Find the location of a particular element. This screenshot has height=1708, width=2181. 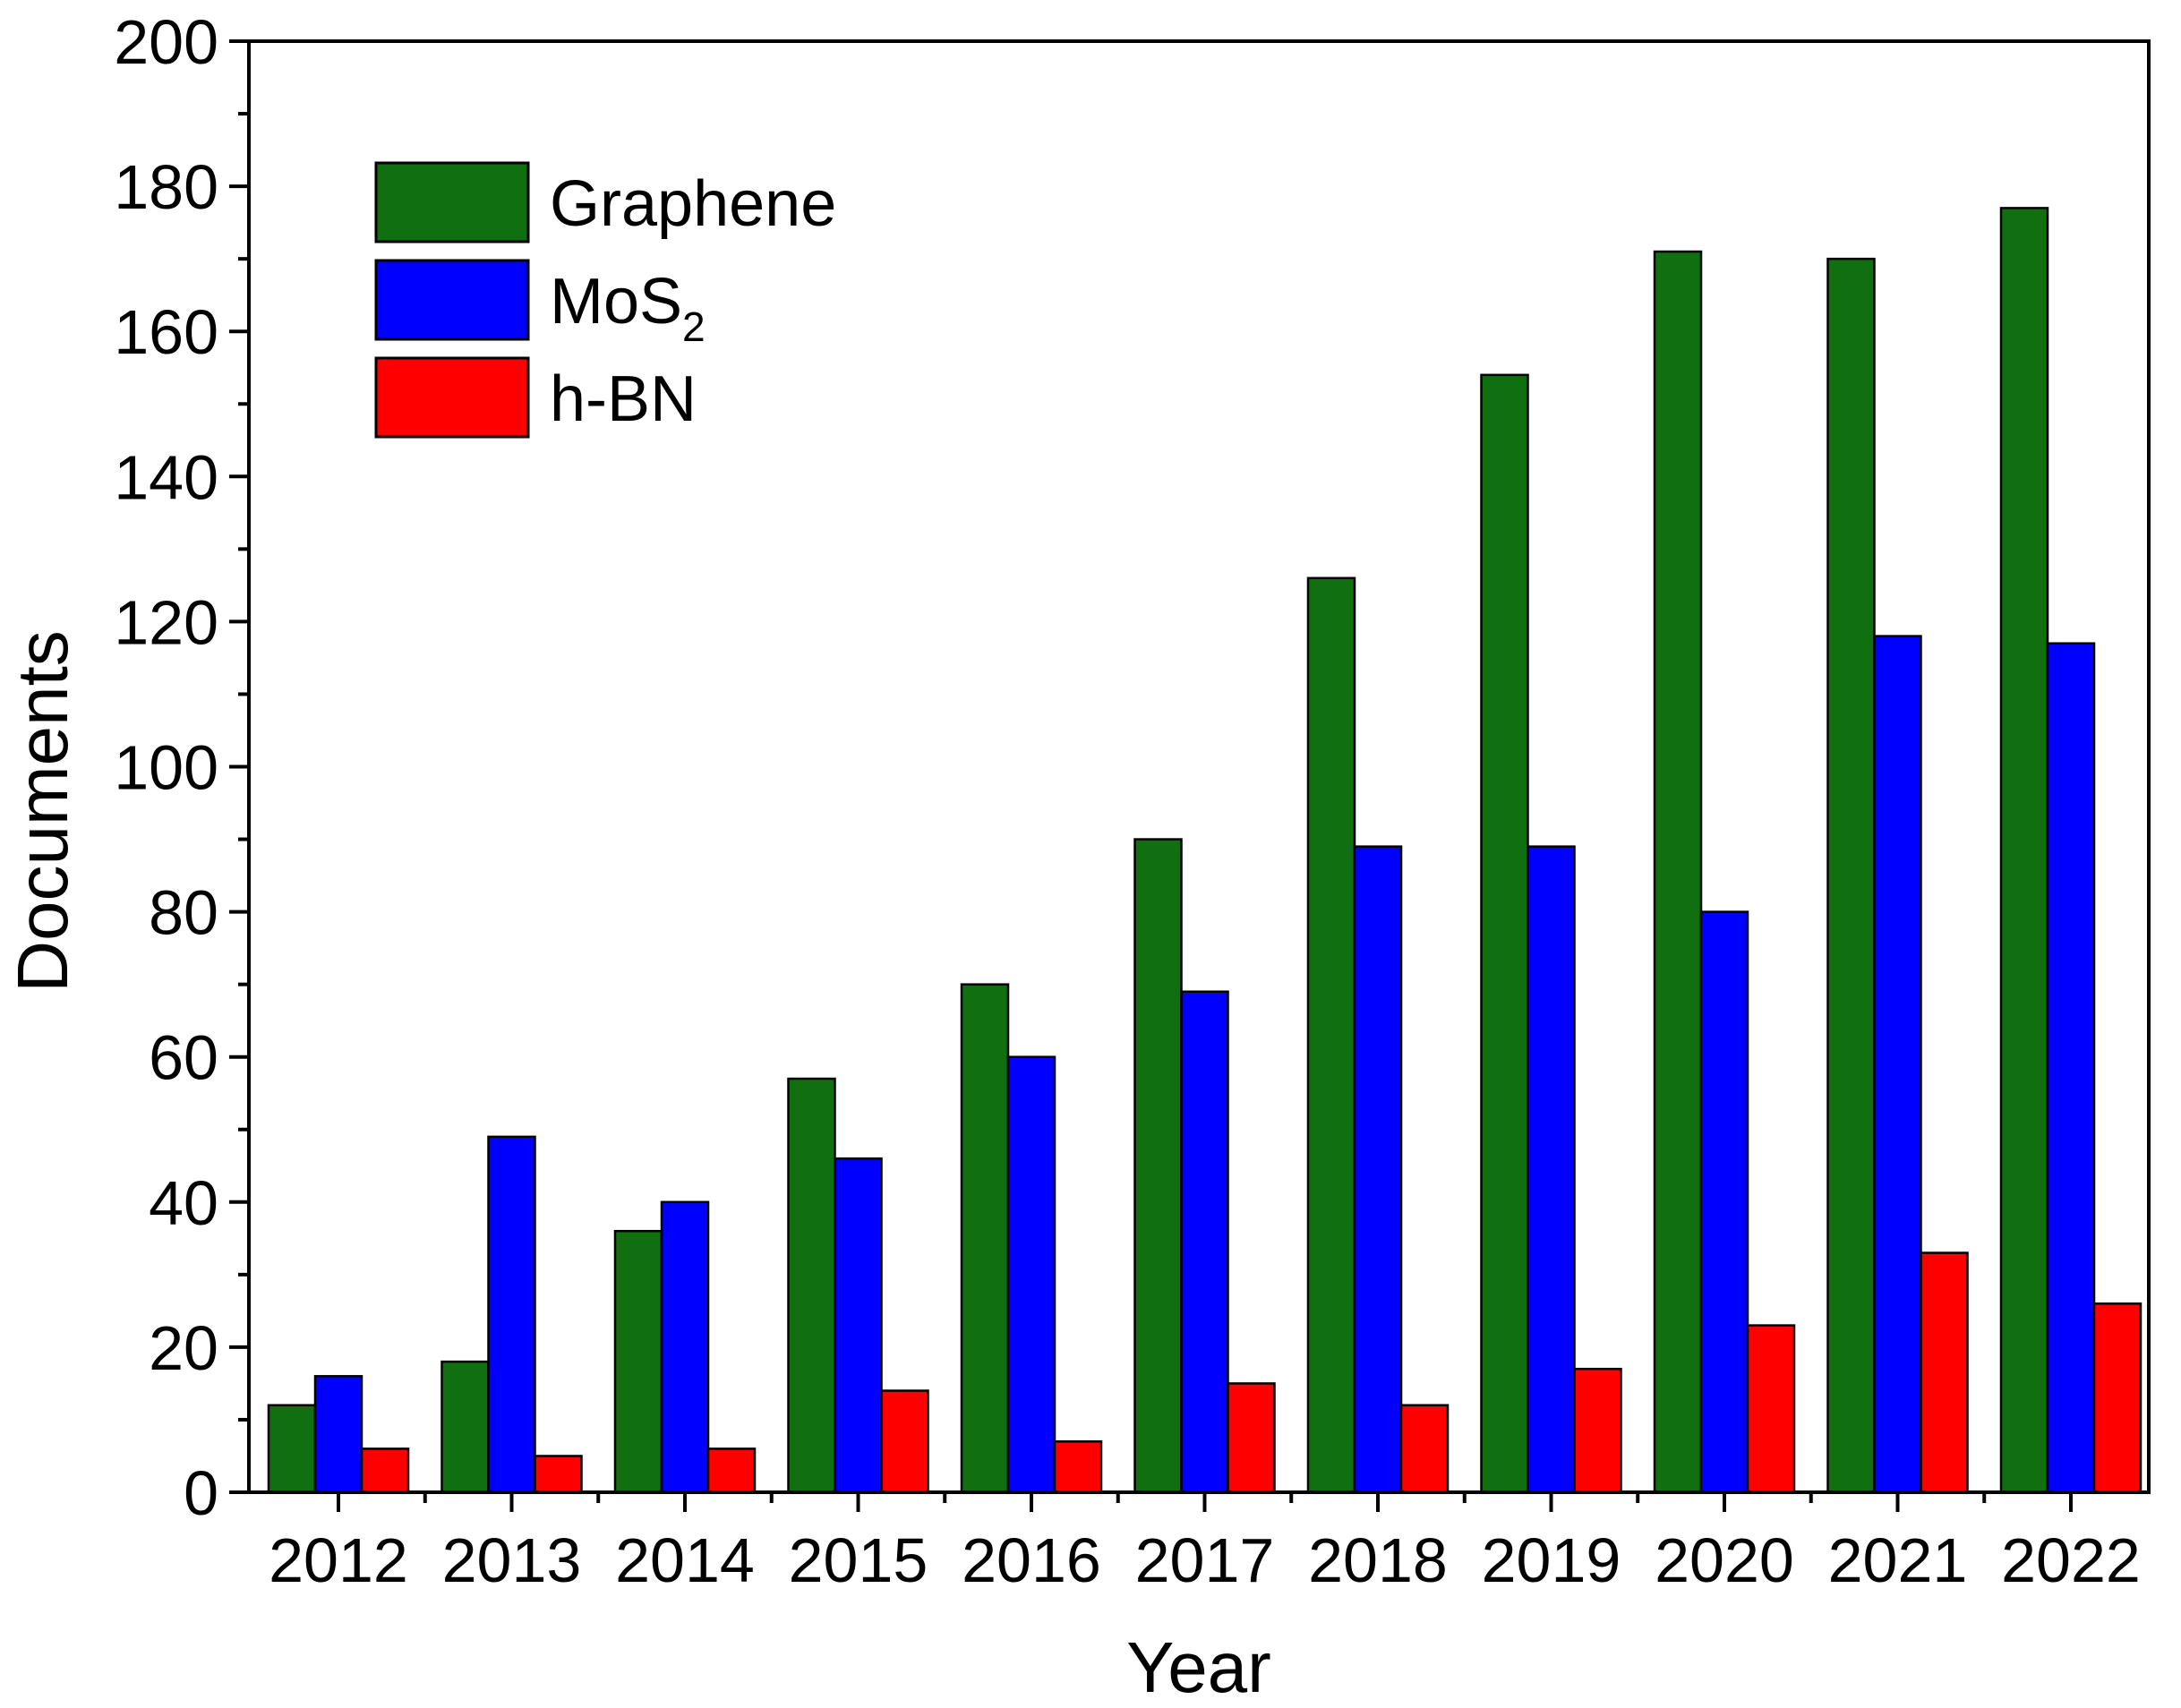

bar-hbn-2012 is located at coordinates (385, 1471).